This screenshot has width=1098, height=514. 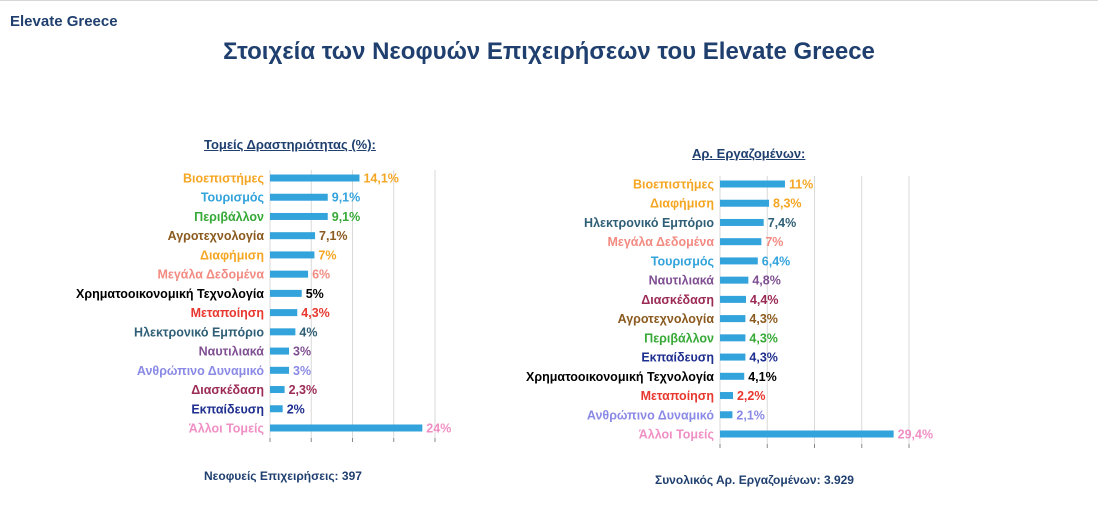 I want to click on value-label: 4%, so click(x=308, y=332).